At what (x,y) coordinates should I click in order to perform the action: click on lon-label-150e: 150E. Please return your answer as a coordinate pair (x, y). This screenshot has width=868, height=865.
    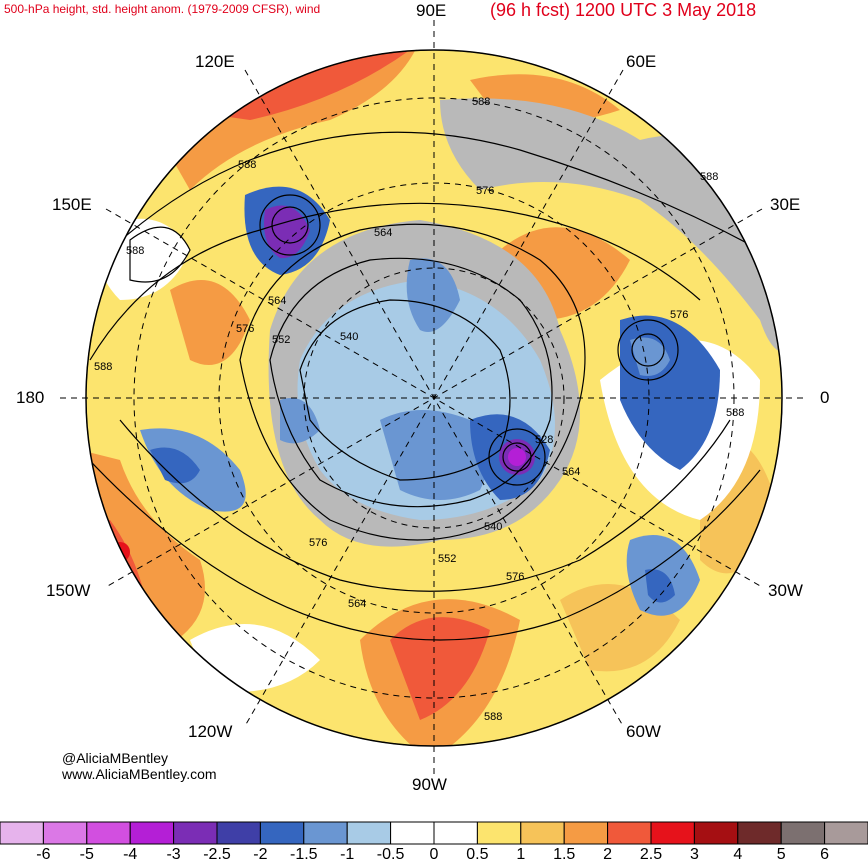
    Looking at the image, I should click on (72, 204).